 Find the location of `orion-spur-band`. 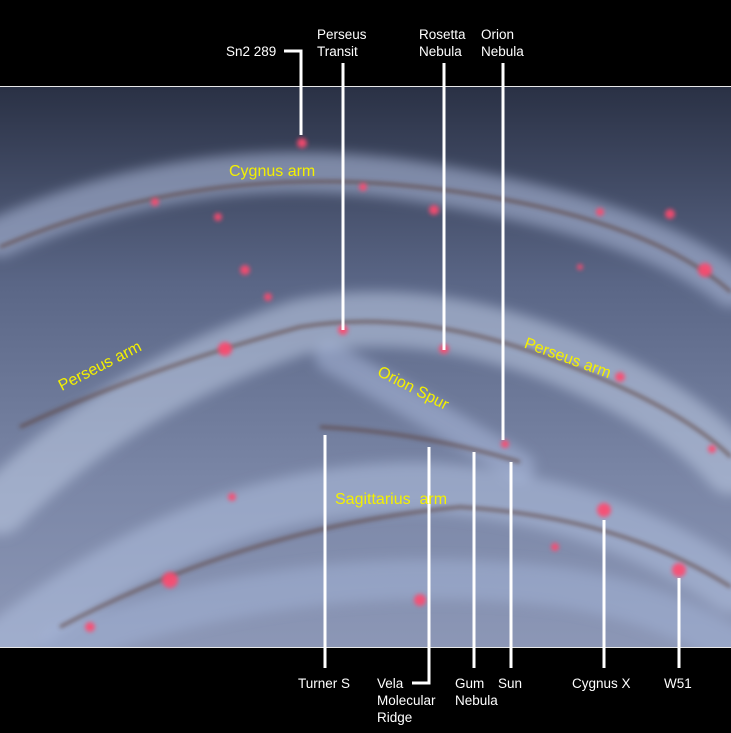

orion-spur-band is located at coordinates (425, 412).